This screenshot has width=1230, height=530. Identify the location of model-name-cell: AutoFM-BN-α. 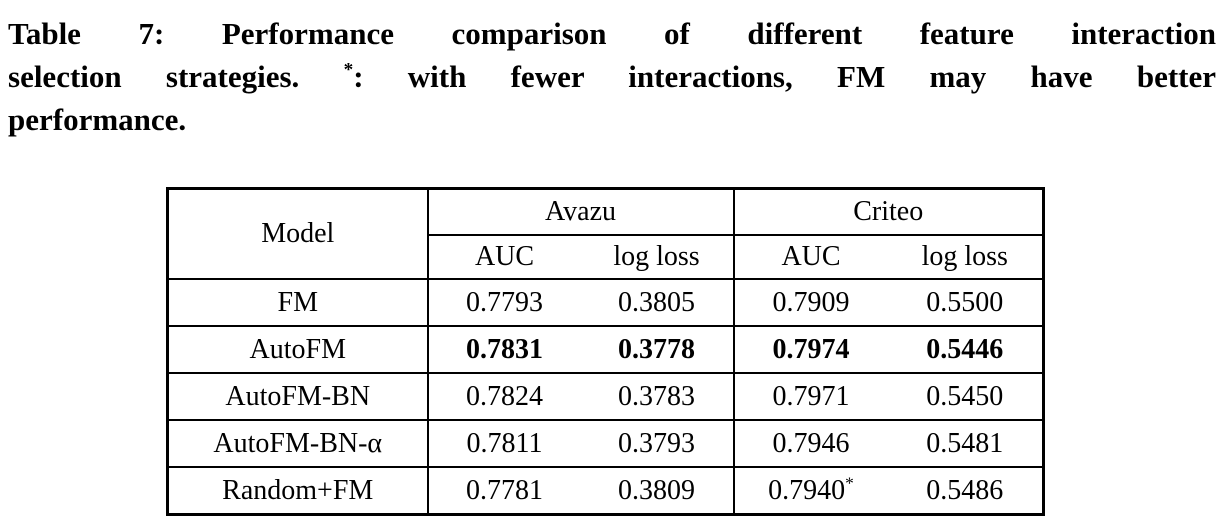
(298, 443).